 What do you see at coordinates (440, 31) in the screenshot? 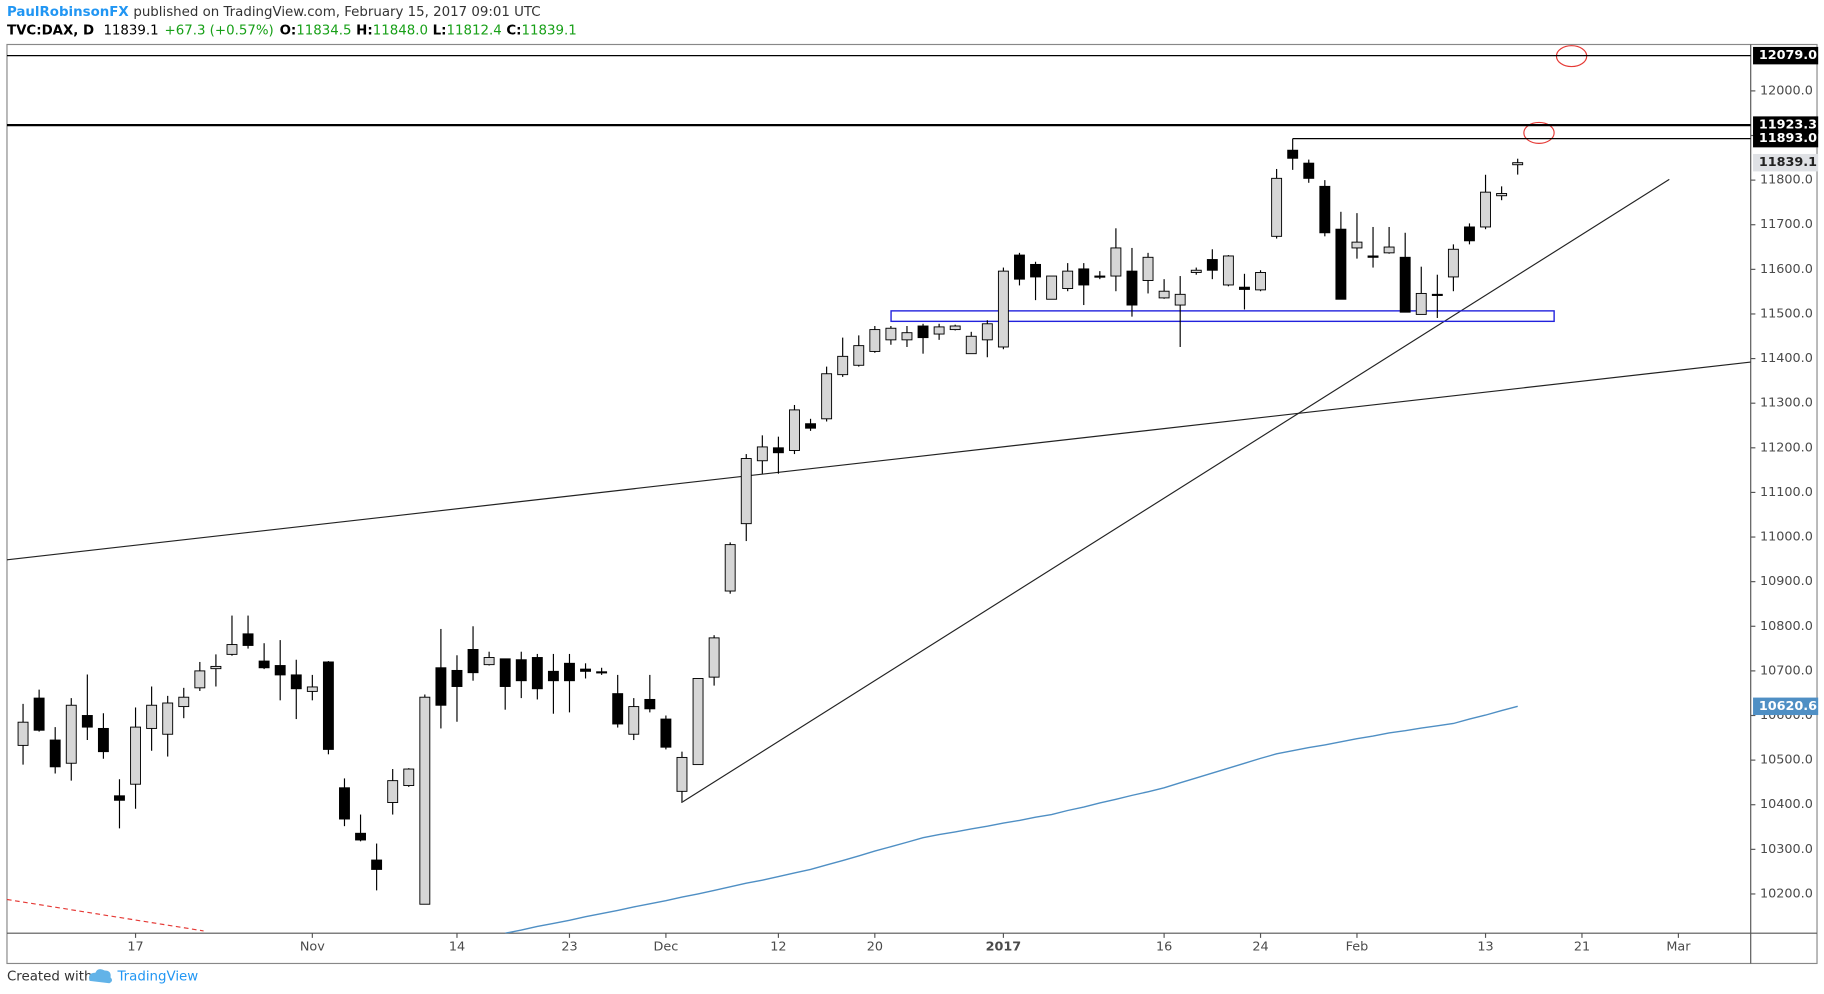
I see `ohlc-key: L:` at bounding box center [440, 31].